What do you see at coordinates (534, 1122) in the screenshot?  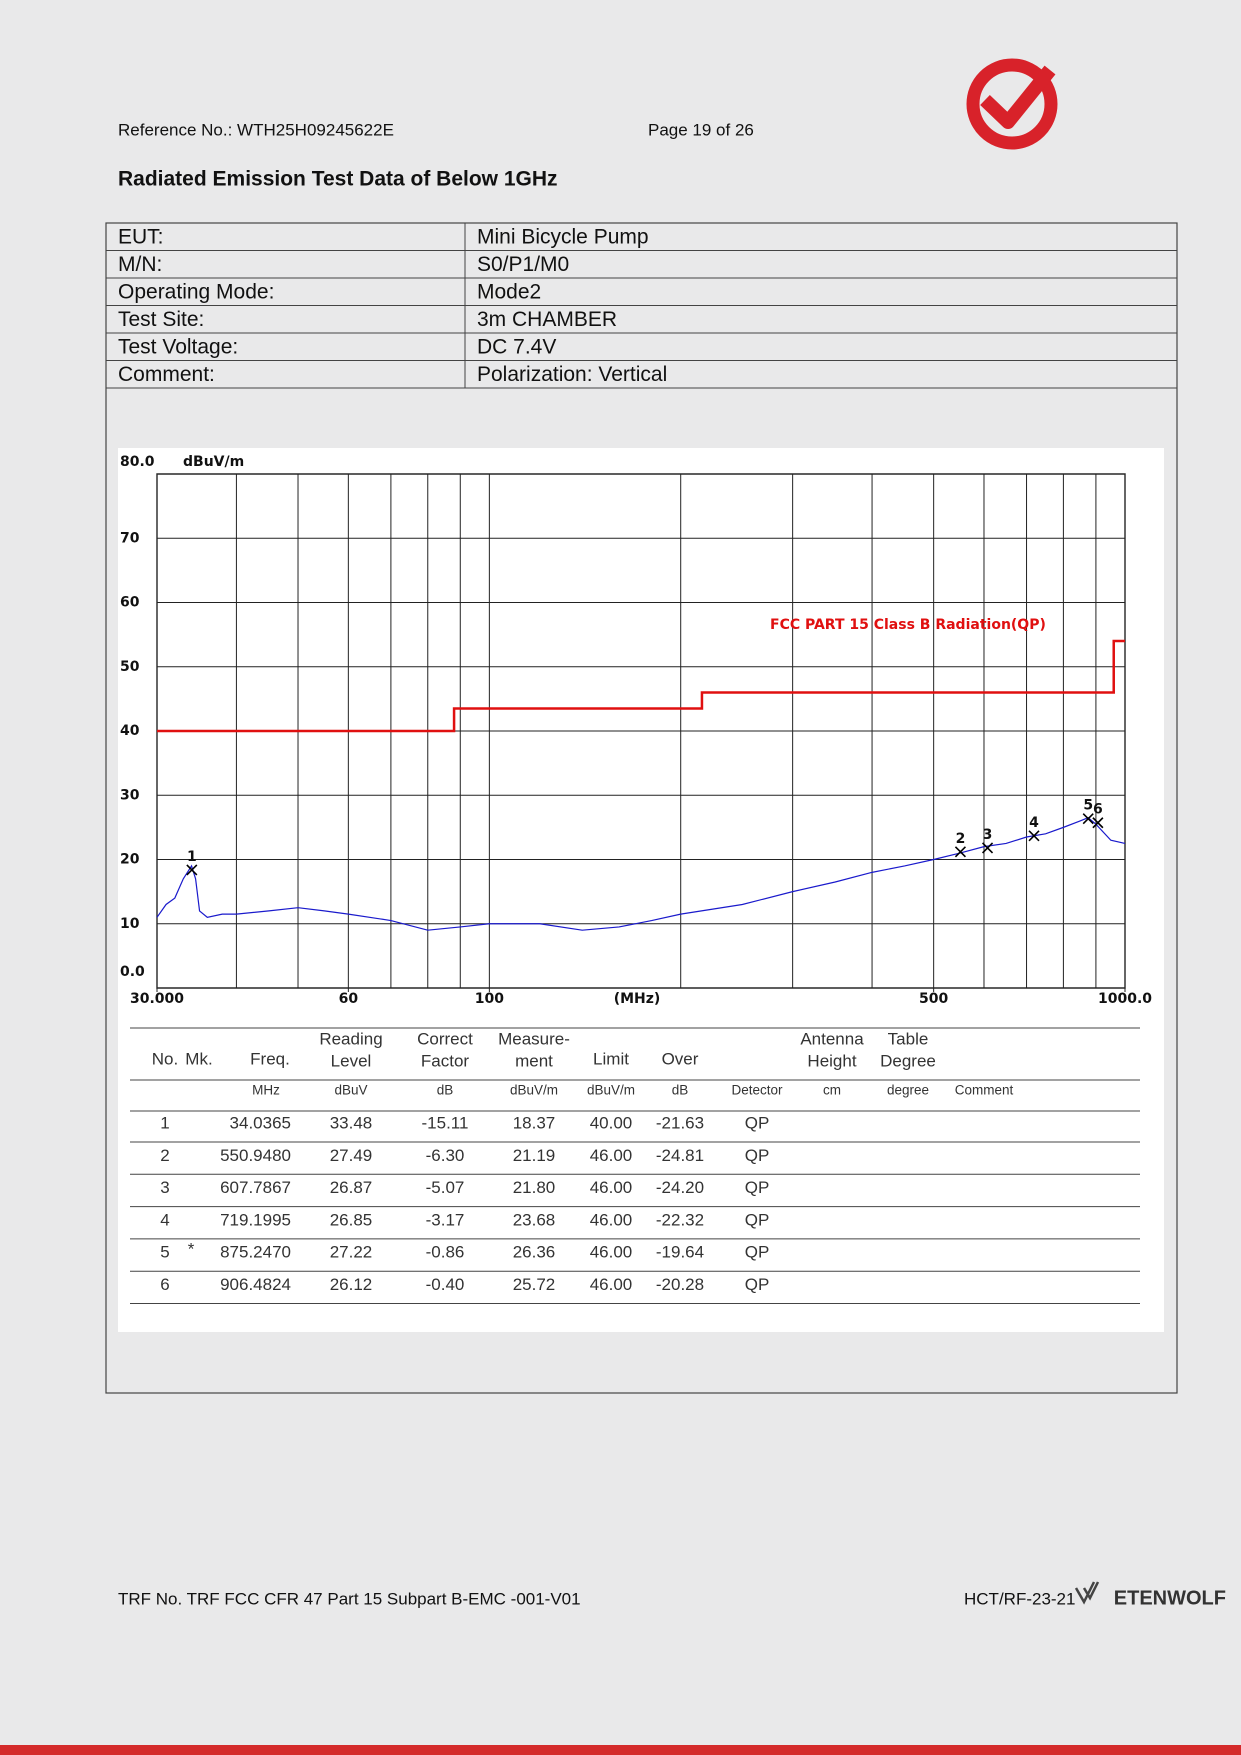 I see `cell: 18.37` at bounding box center [534, 1122].